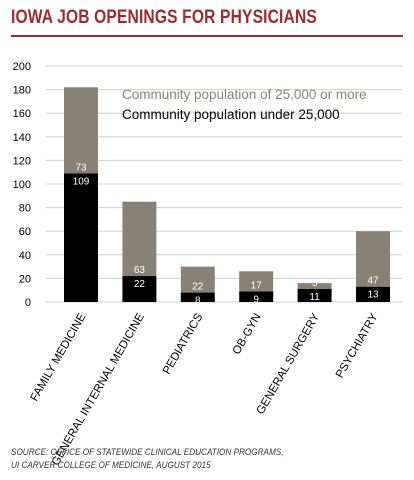  What do you see at coordinates (22, 114) in the screenshot?
I see `y-tick-label: 160` at bounding box center [22, 114].